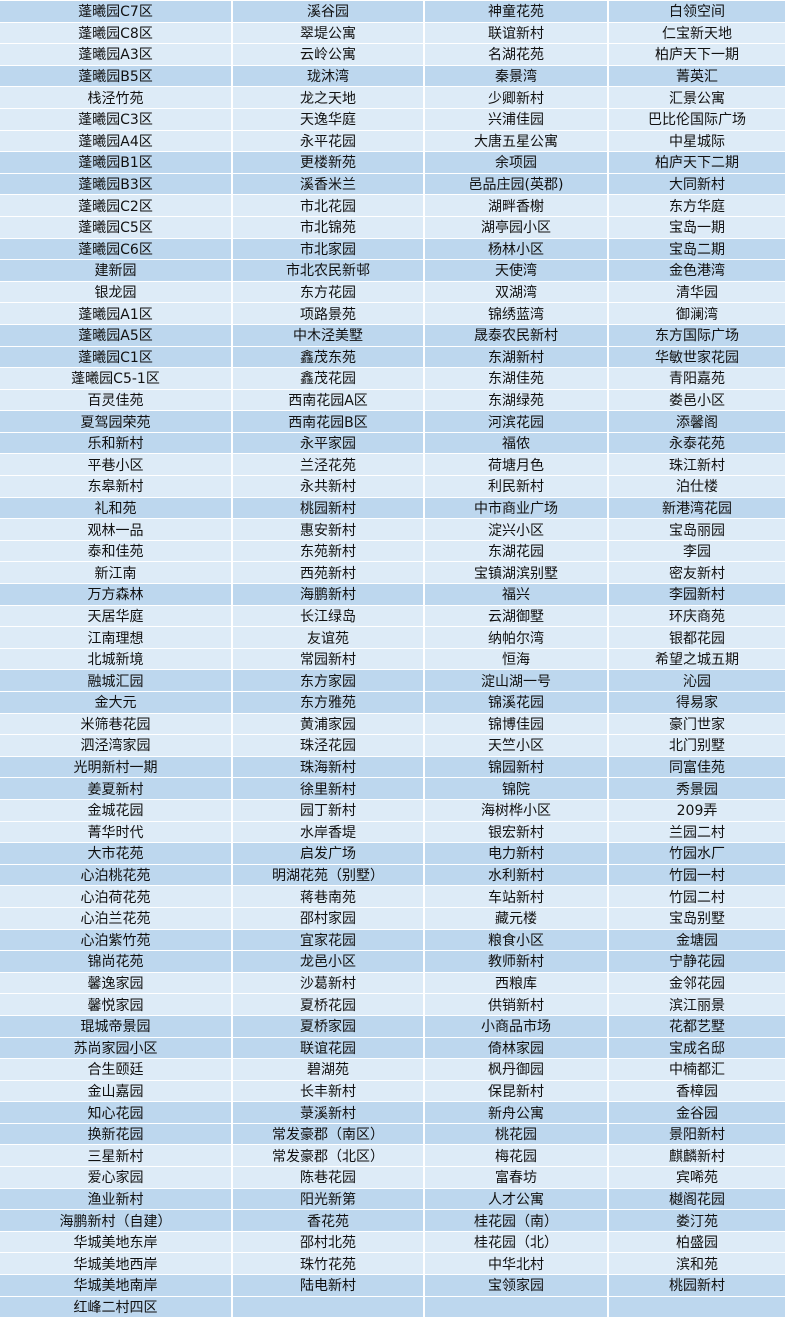 This screenshot has width=785, height=1318. What do you see at coordinates (328, 983) in the screenshot?
I see `table-cell: 沙葛新村` at bounding box center [328, 983].